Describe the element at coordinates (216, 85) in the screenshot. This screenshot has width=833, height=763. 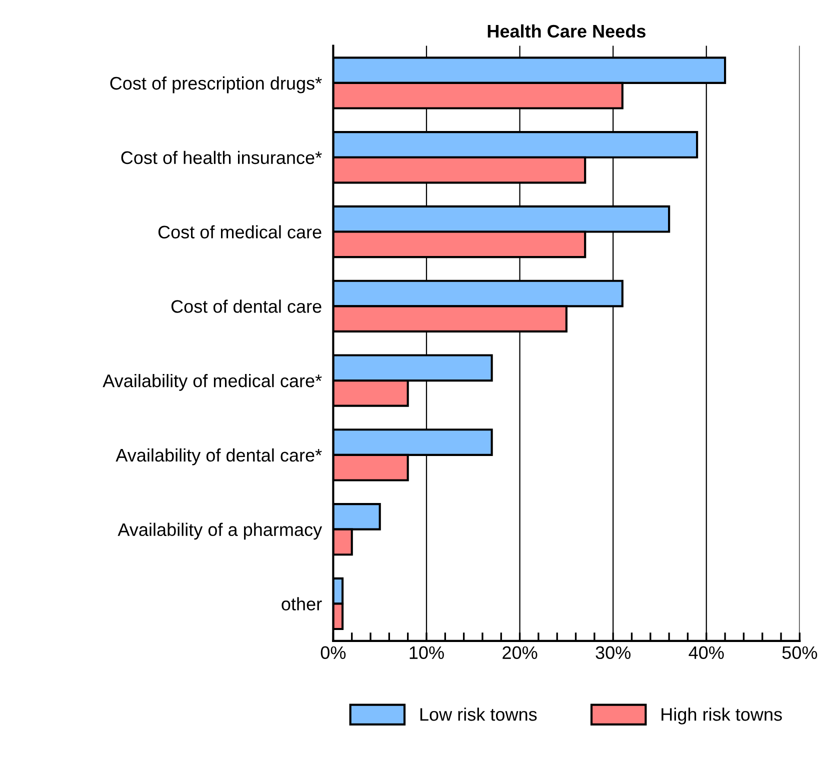
I see `y-tick-label: Cost of prescription drugs*` at that location.